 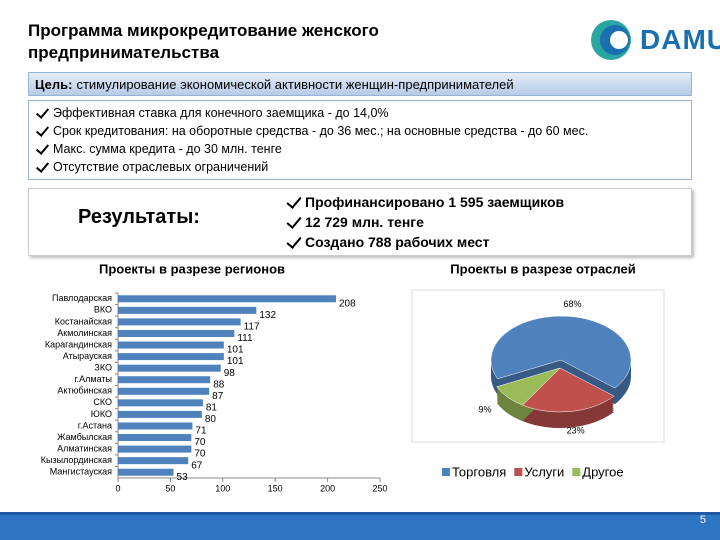 I want to click on y-tick-label: Жамбылская, so click(x=84, y=437).